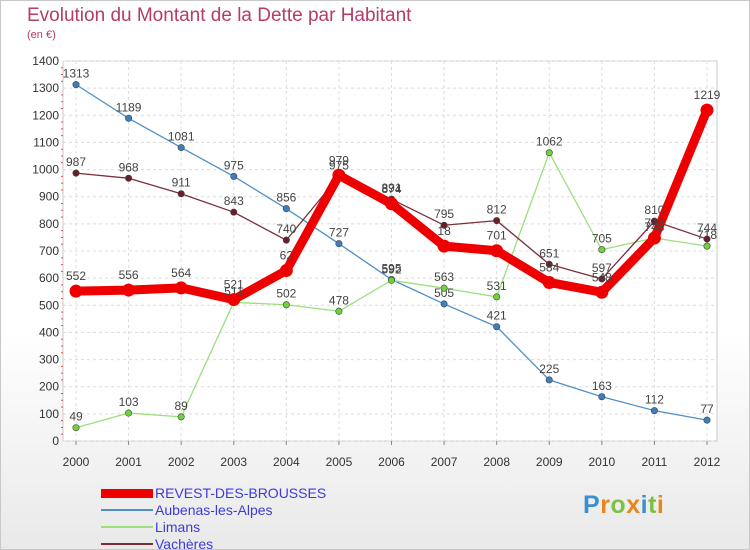 The width and height of the screenshot is (750, 550). Describe the element at coordinates (214, 510) in the screenshot. I see `legend-label: Aubenas-les-Alpes` at that location.